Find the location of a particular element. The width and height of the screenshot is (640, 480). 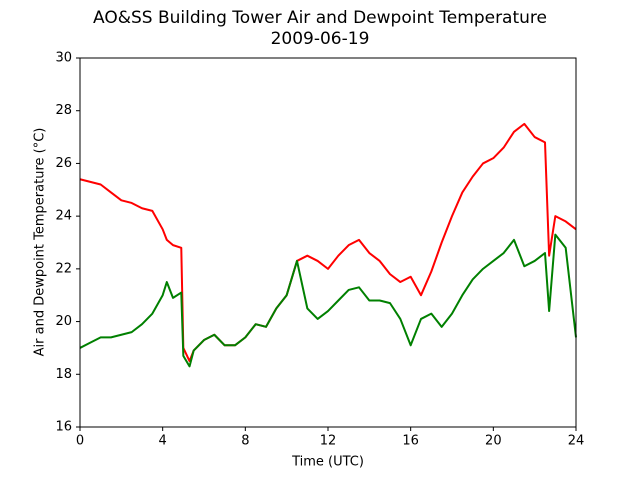

x-tick-label: 12 is located at coordinates (328, 441).